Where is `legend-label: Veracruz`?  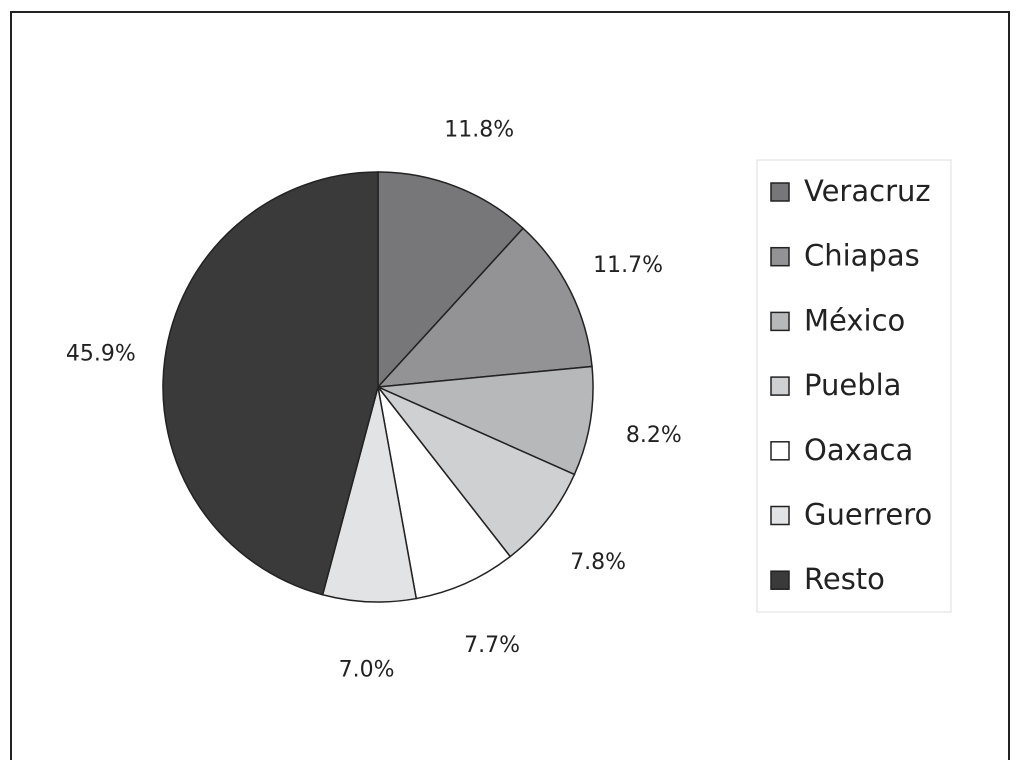
legend-label: Veracruz is located at coordinates (867, 191).